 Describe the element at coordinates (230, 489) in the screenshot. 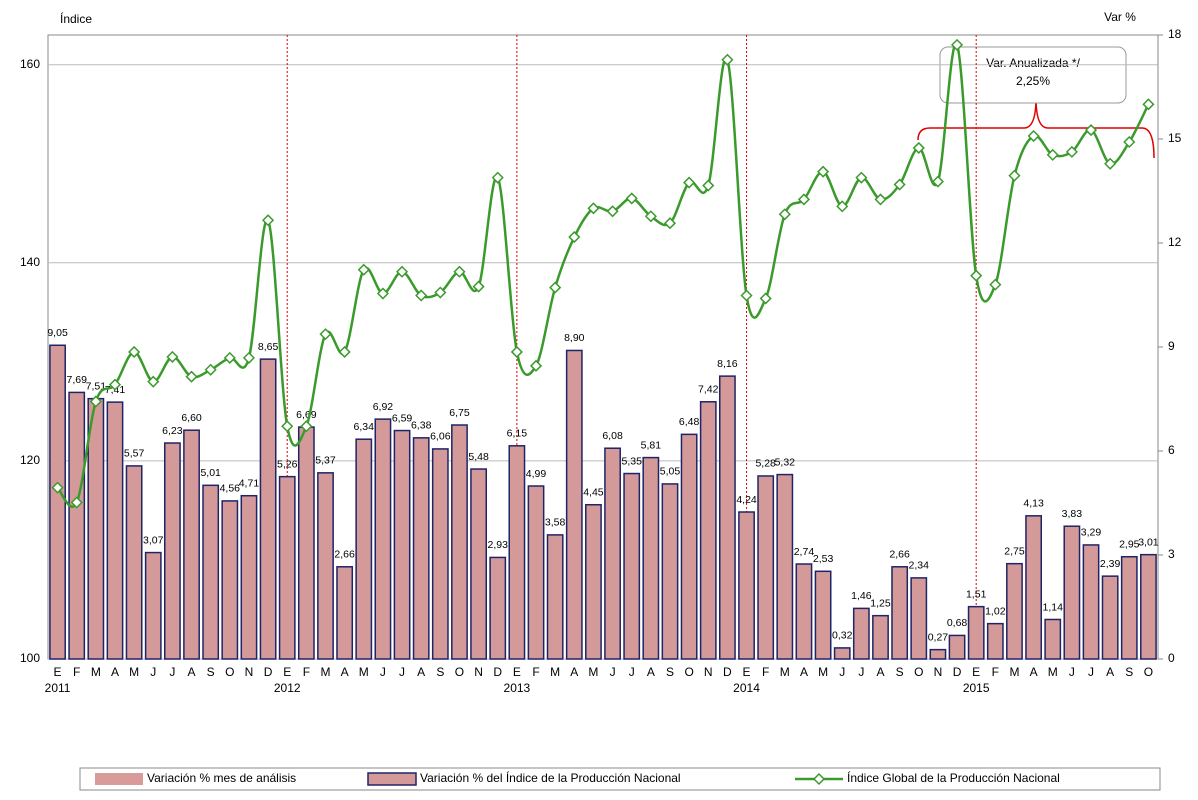

I see `data-label: 4,56` at that location.